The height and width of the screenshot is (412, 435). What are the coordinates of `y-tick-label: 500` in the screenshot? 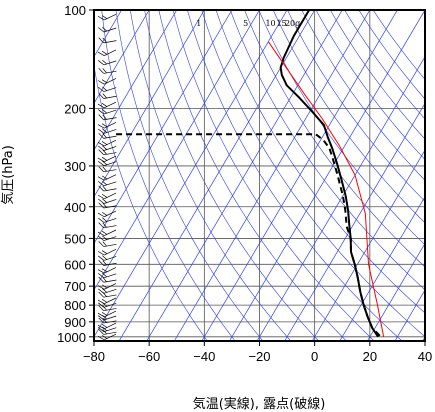 It's located at (75, 238).